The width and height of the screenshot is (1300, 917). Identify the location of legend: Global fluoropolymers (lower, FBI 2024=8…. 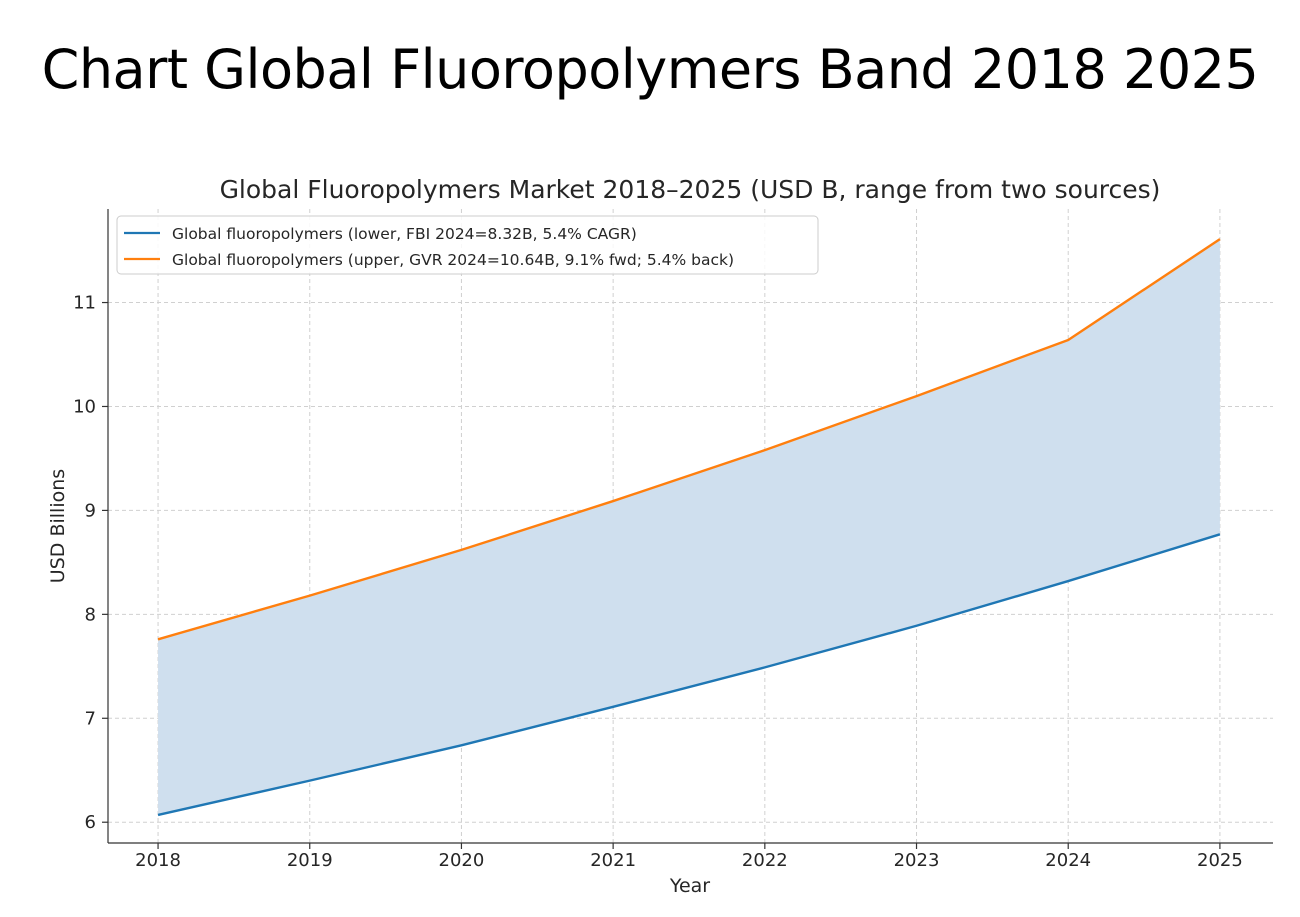
(467, 245).